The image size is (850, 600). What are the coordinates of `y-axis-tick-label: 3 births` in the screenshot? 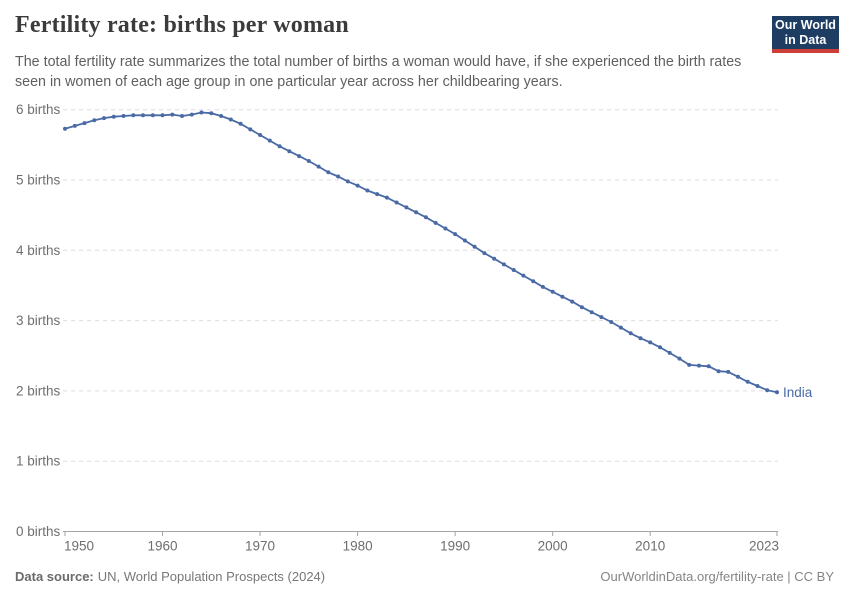 It's located at (38, 320).